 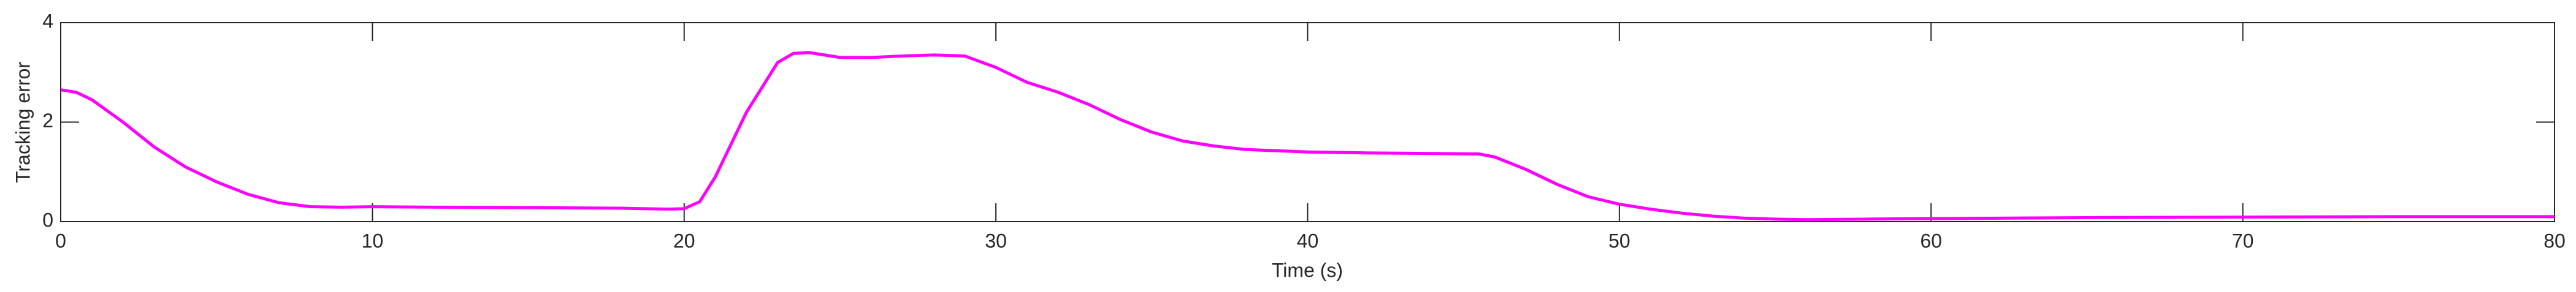 What do you see at coordinates (23, 122) in the screenshot?
I see `y-axis-label: Tracking error` at bounding box center [23, 122].